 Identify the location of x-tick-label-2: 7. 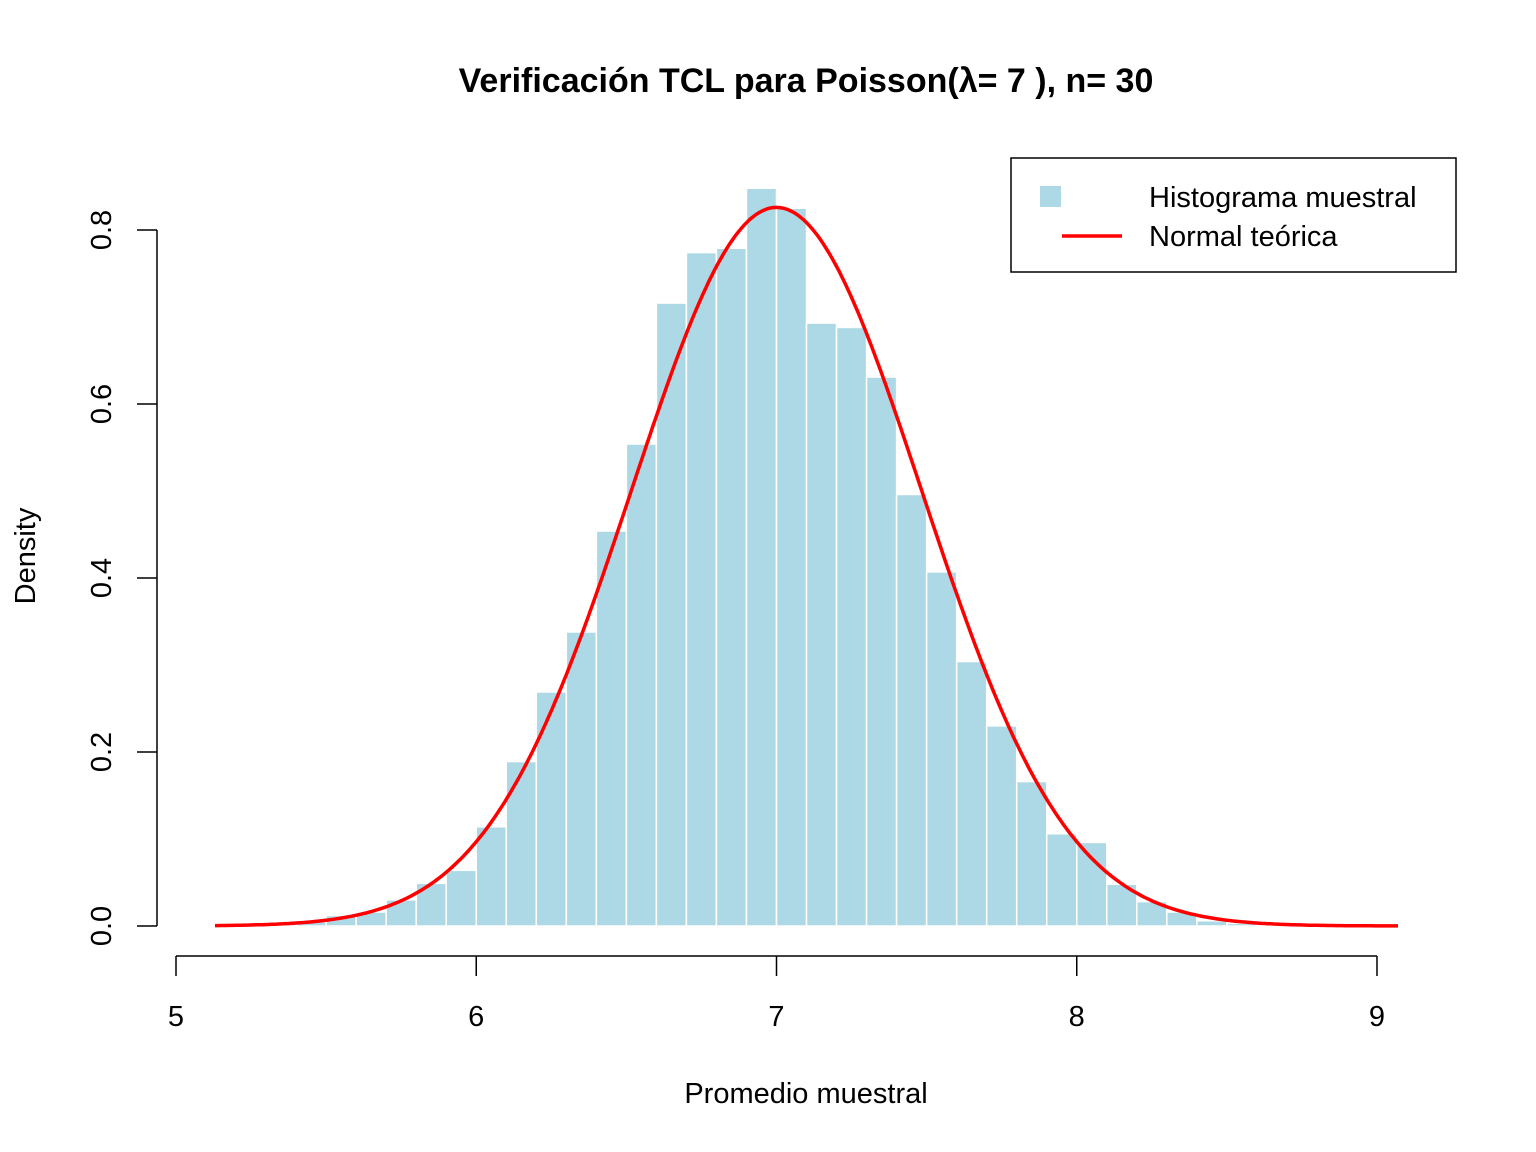
(776, 1017).